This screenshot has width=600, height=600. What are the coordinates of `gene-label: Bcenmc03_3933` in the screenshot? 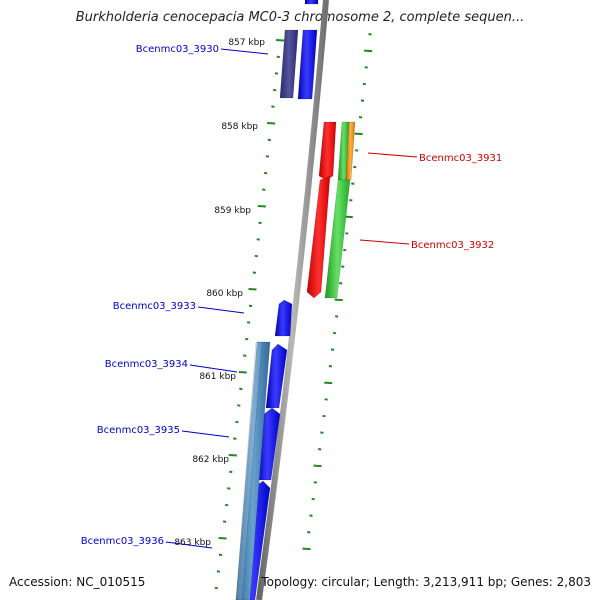 It's located at (154, 306).